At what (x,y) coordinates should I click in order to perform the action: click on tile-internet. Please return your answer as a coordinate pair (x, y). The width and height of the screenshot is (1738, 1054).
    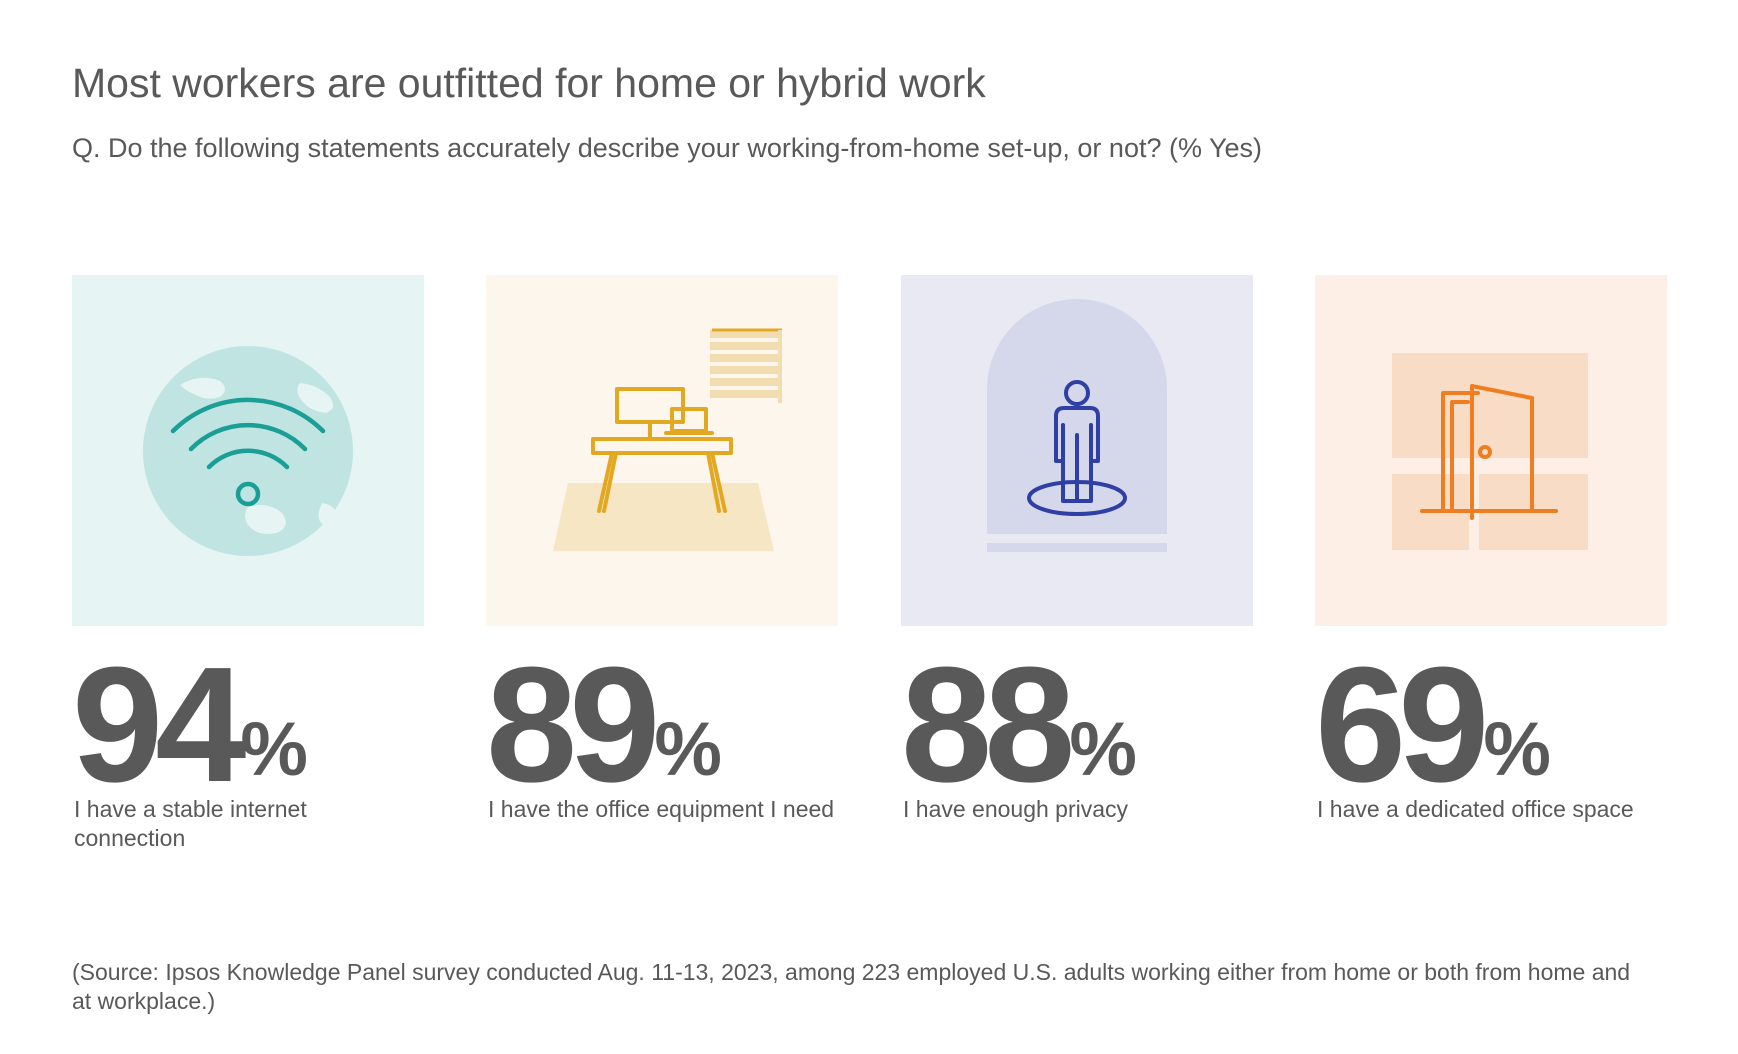
    Looking at the image, I should click on (248, 450).